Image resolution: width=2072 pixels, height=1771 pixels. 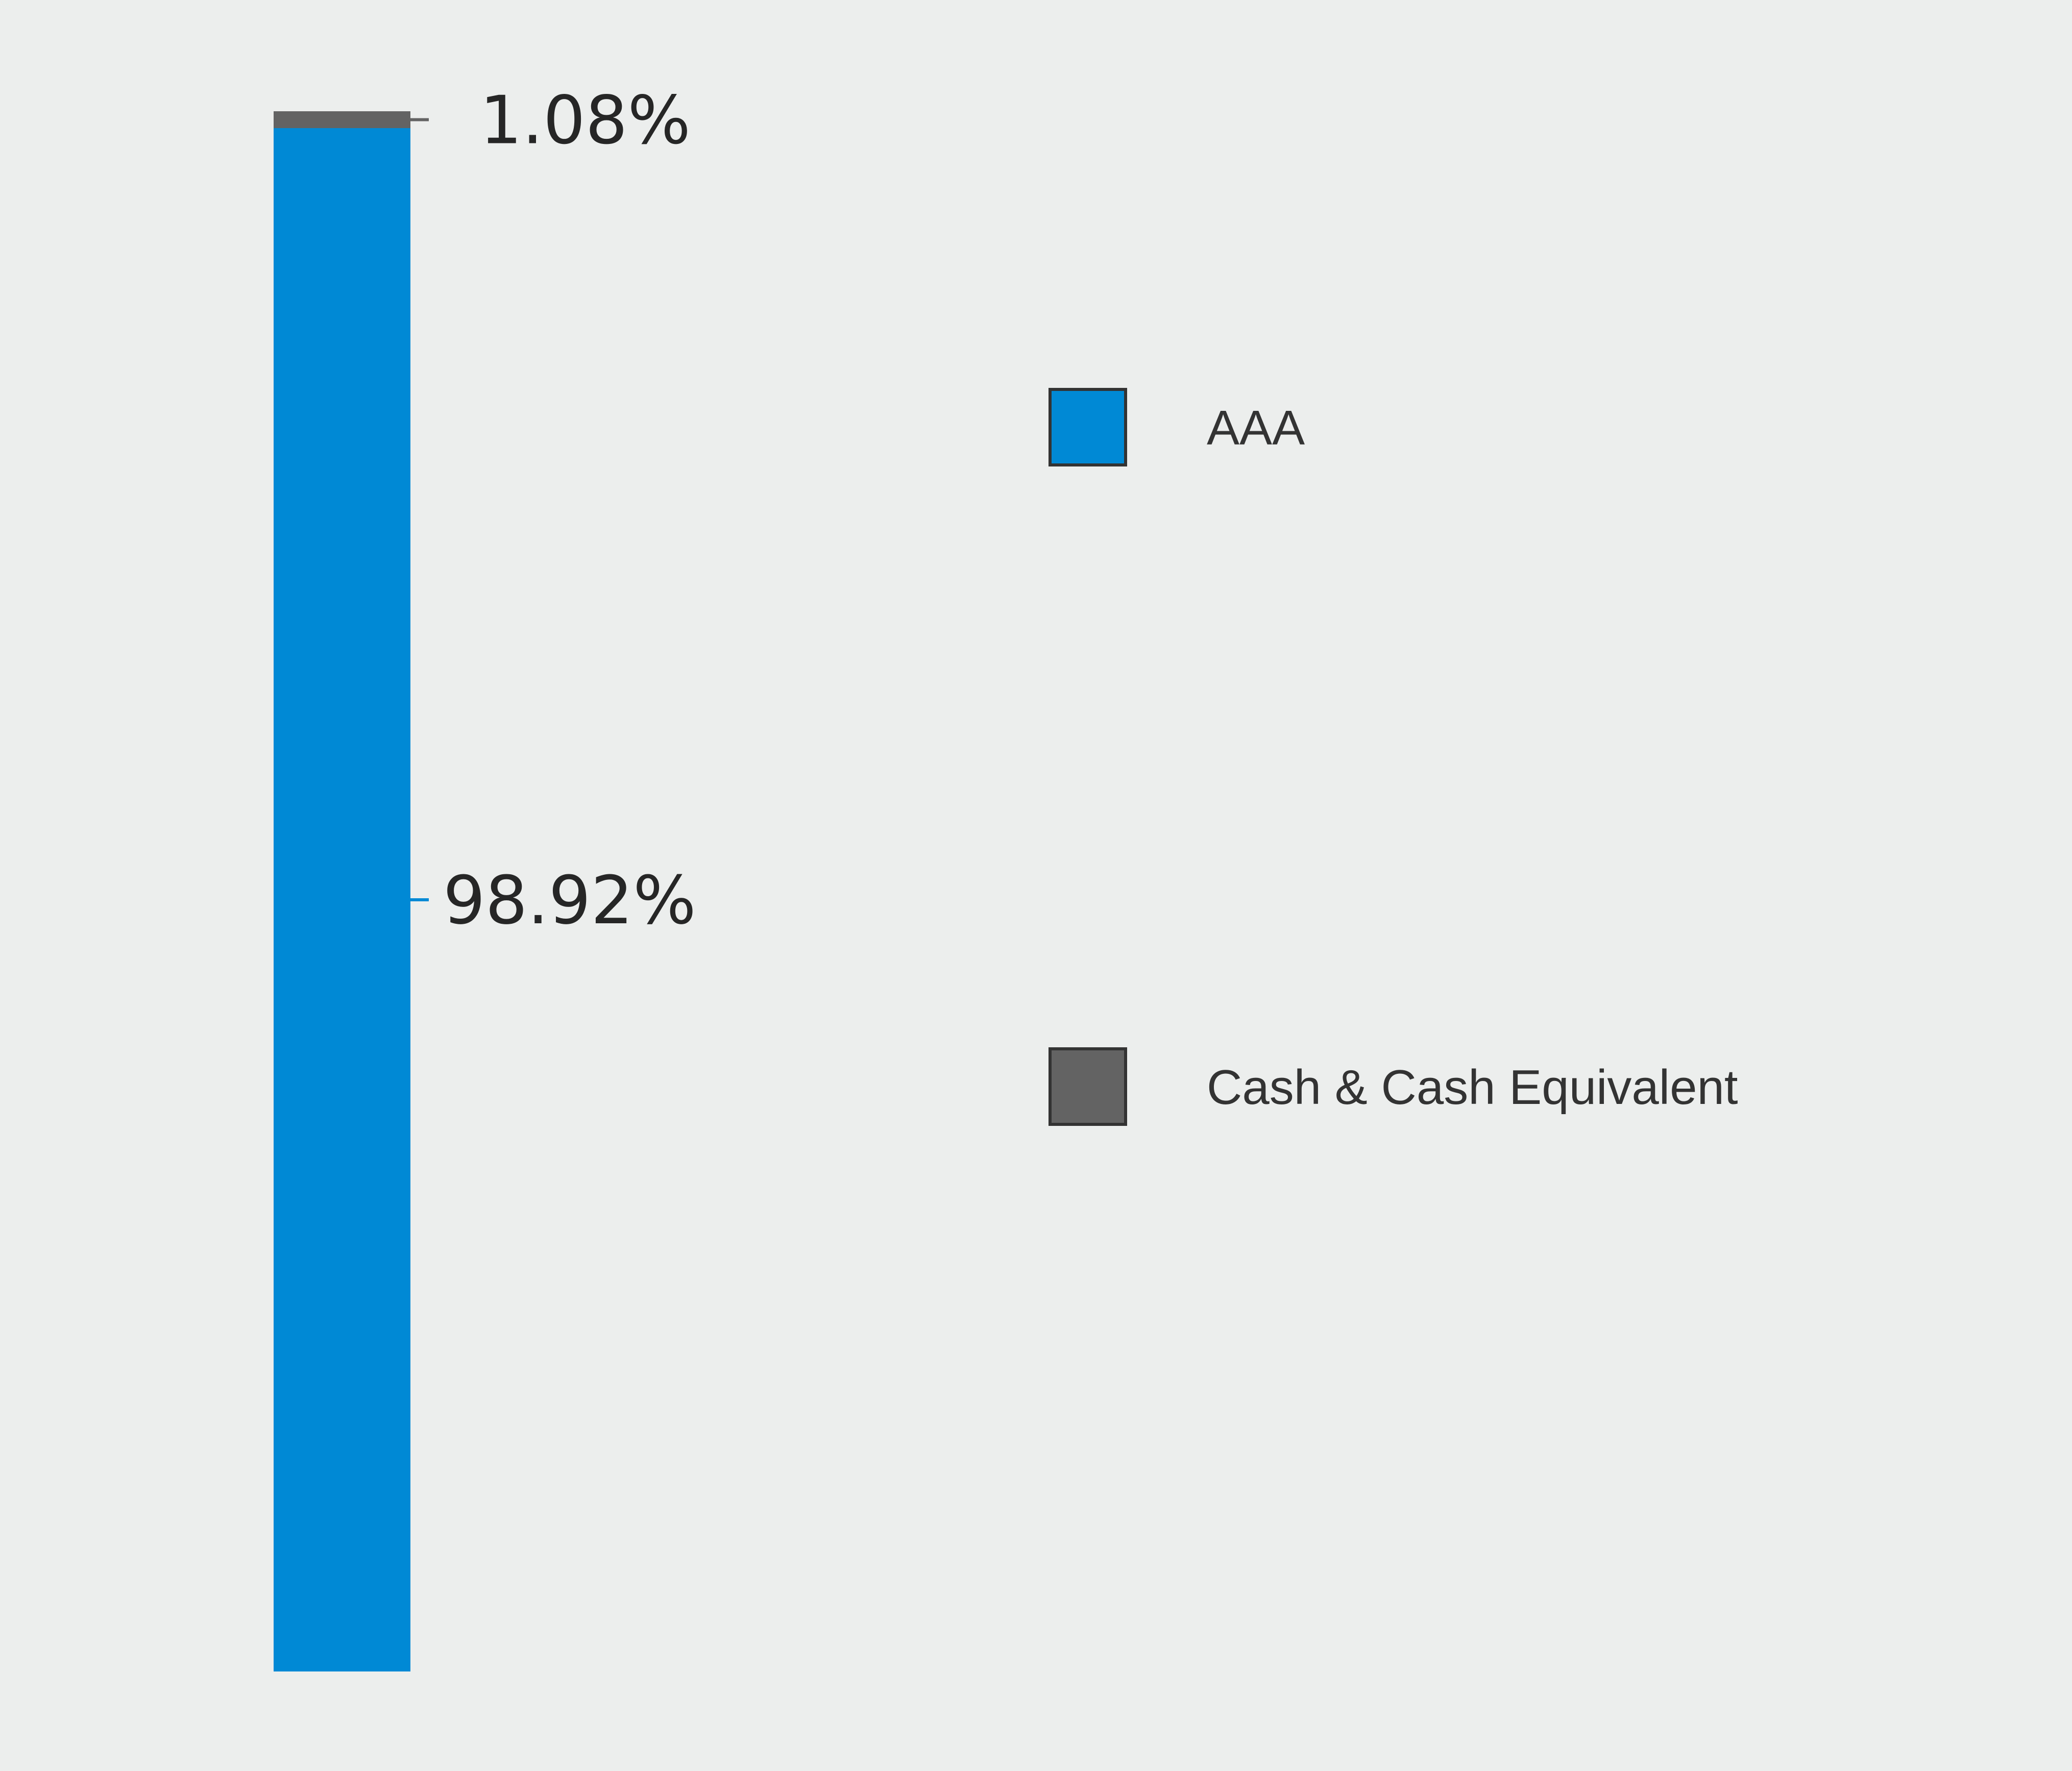 I want to click on data-label-cash-cash-equivalent: 1.08%, so click(x=585, y=120).